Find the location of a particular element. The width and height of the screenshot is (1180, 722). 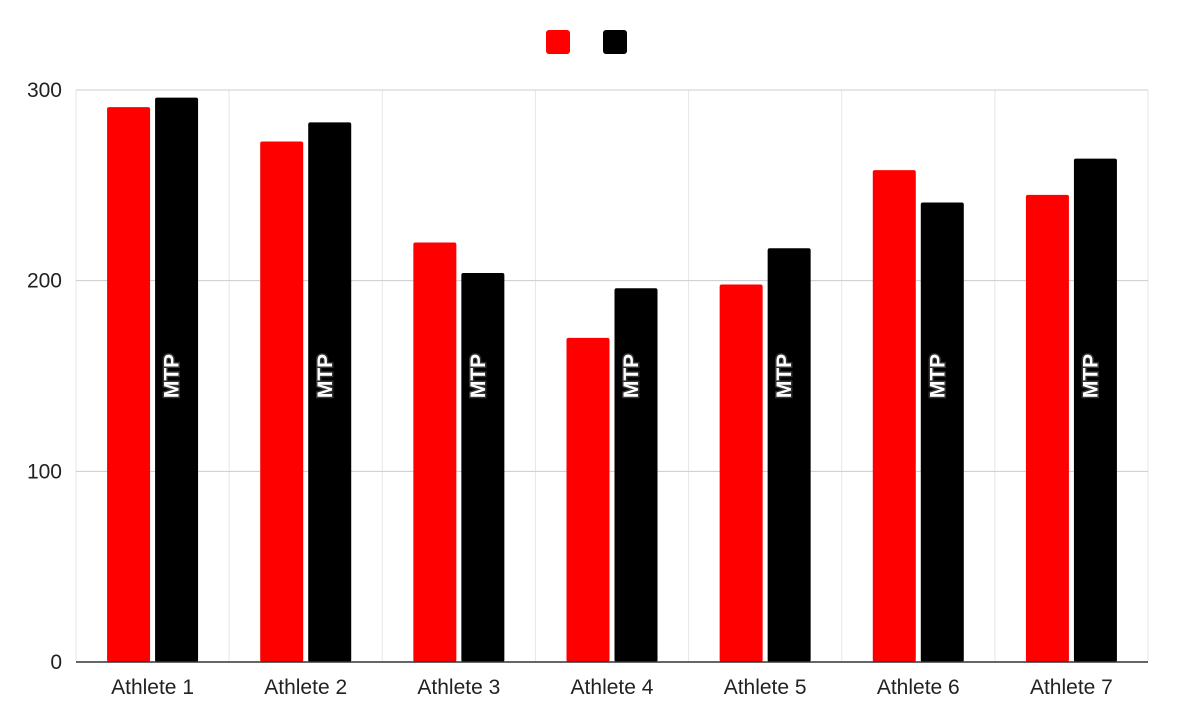

y-tick-label: 0 is located at coordinates (56, 662).